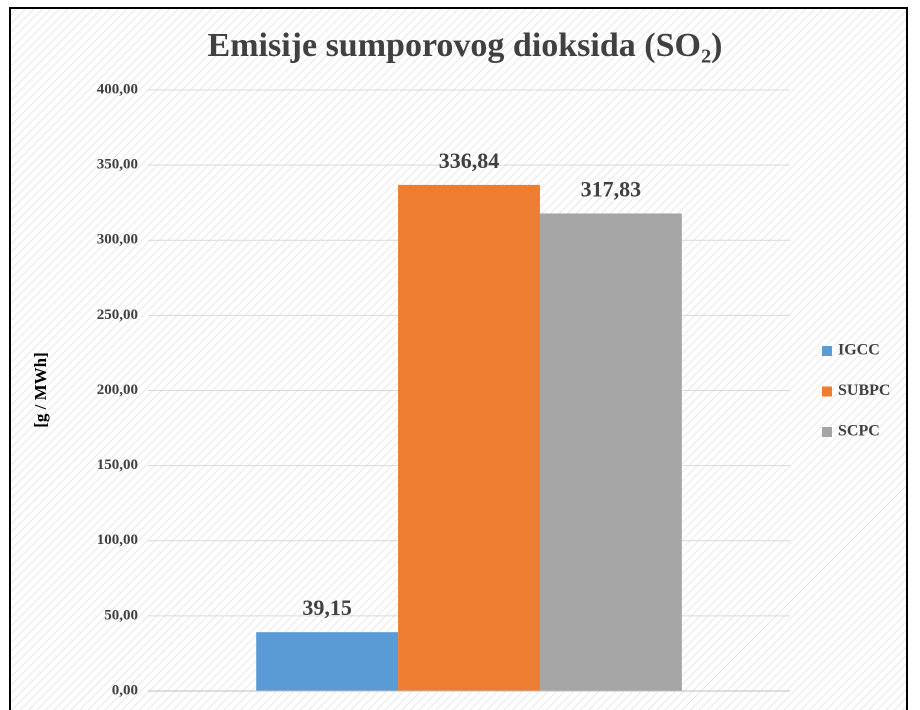 The height and width of the screenshot is (710, 920). I want to click on data-label: 336,84, so click(469, 160).